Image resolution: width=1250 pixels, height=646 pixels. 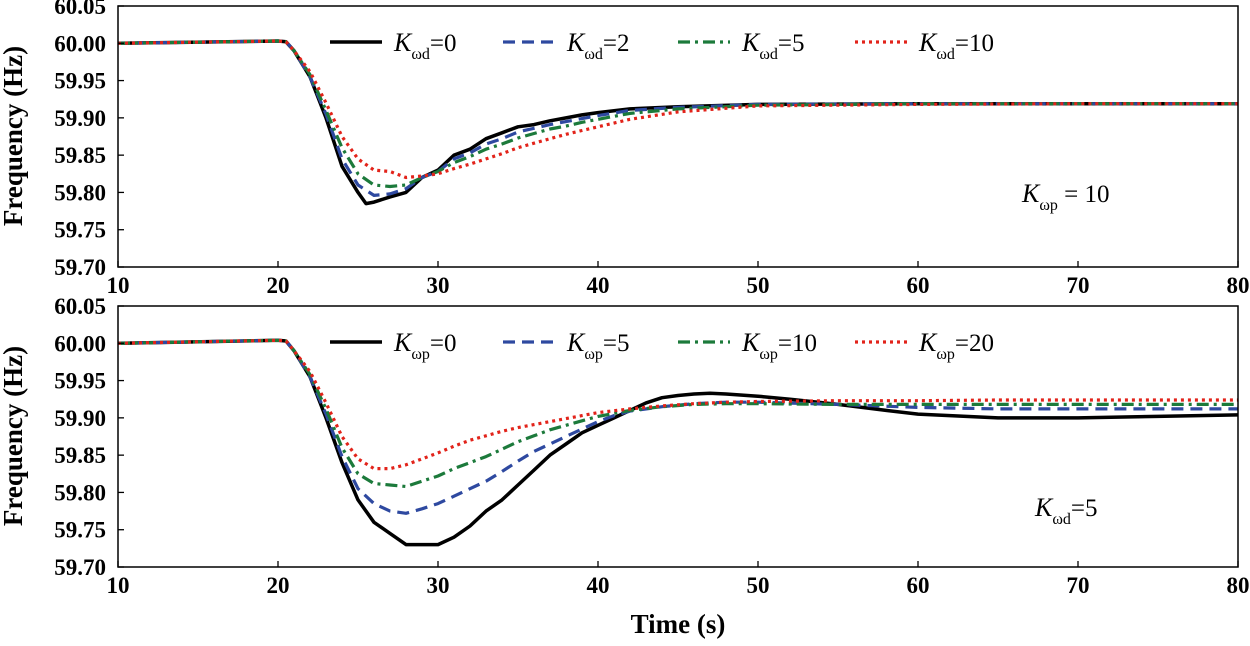 I want to click on legend-label: Kωd=0, so click(x=424, y=45).